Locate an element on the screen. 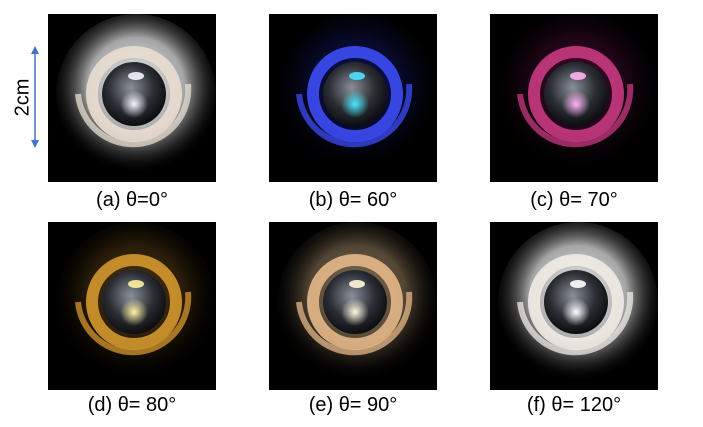 The height and width of the screenshot is (427, 703). caption-f: (f) θ= 120° is located at coordinates (574, 405).